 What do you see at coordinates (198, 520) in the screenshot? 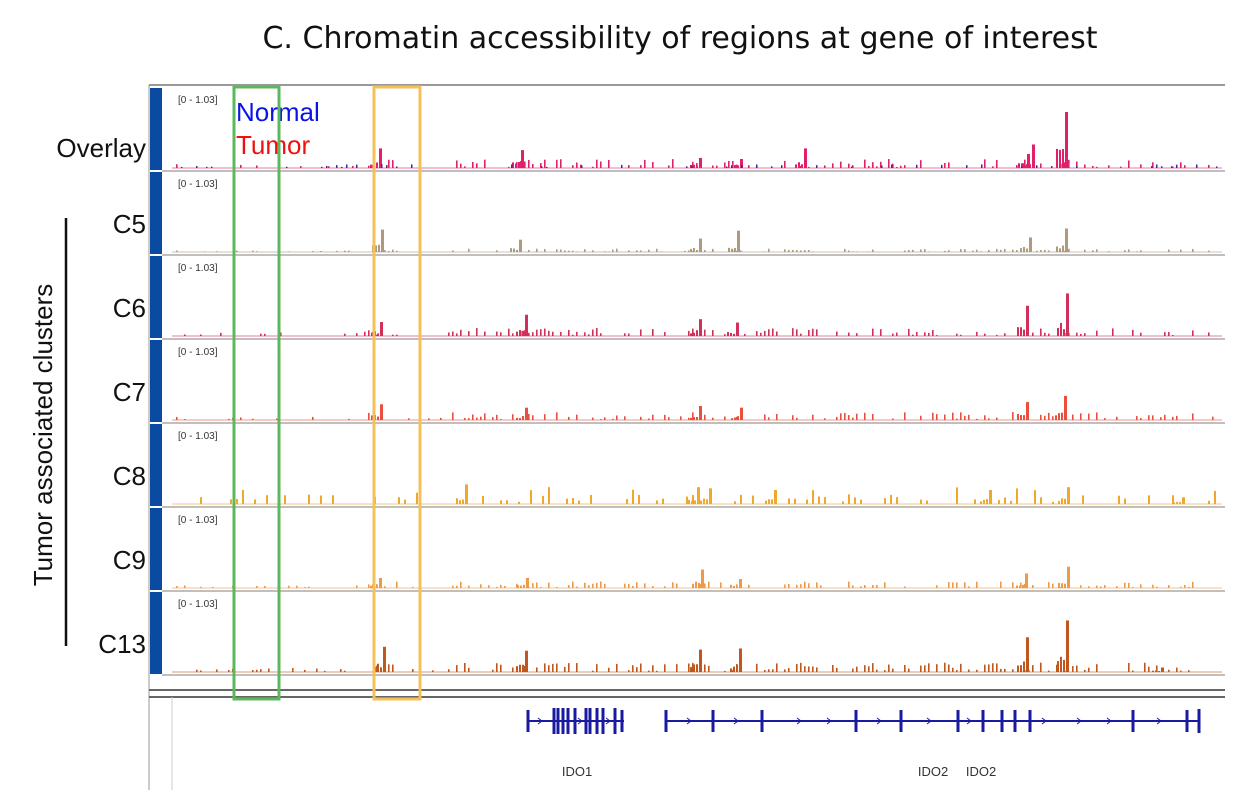
I see `track-range-label: [0 - 1.03]` at bounding box center [198, 520].